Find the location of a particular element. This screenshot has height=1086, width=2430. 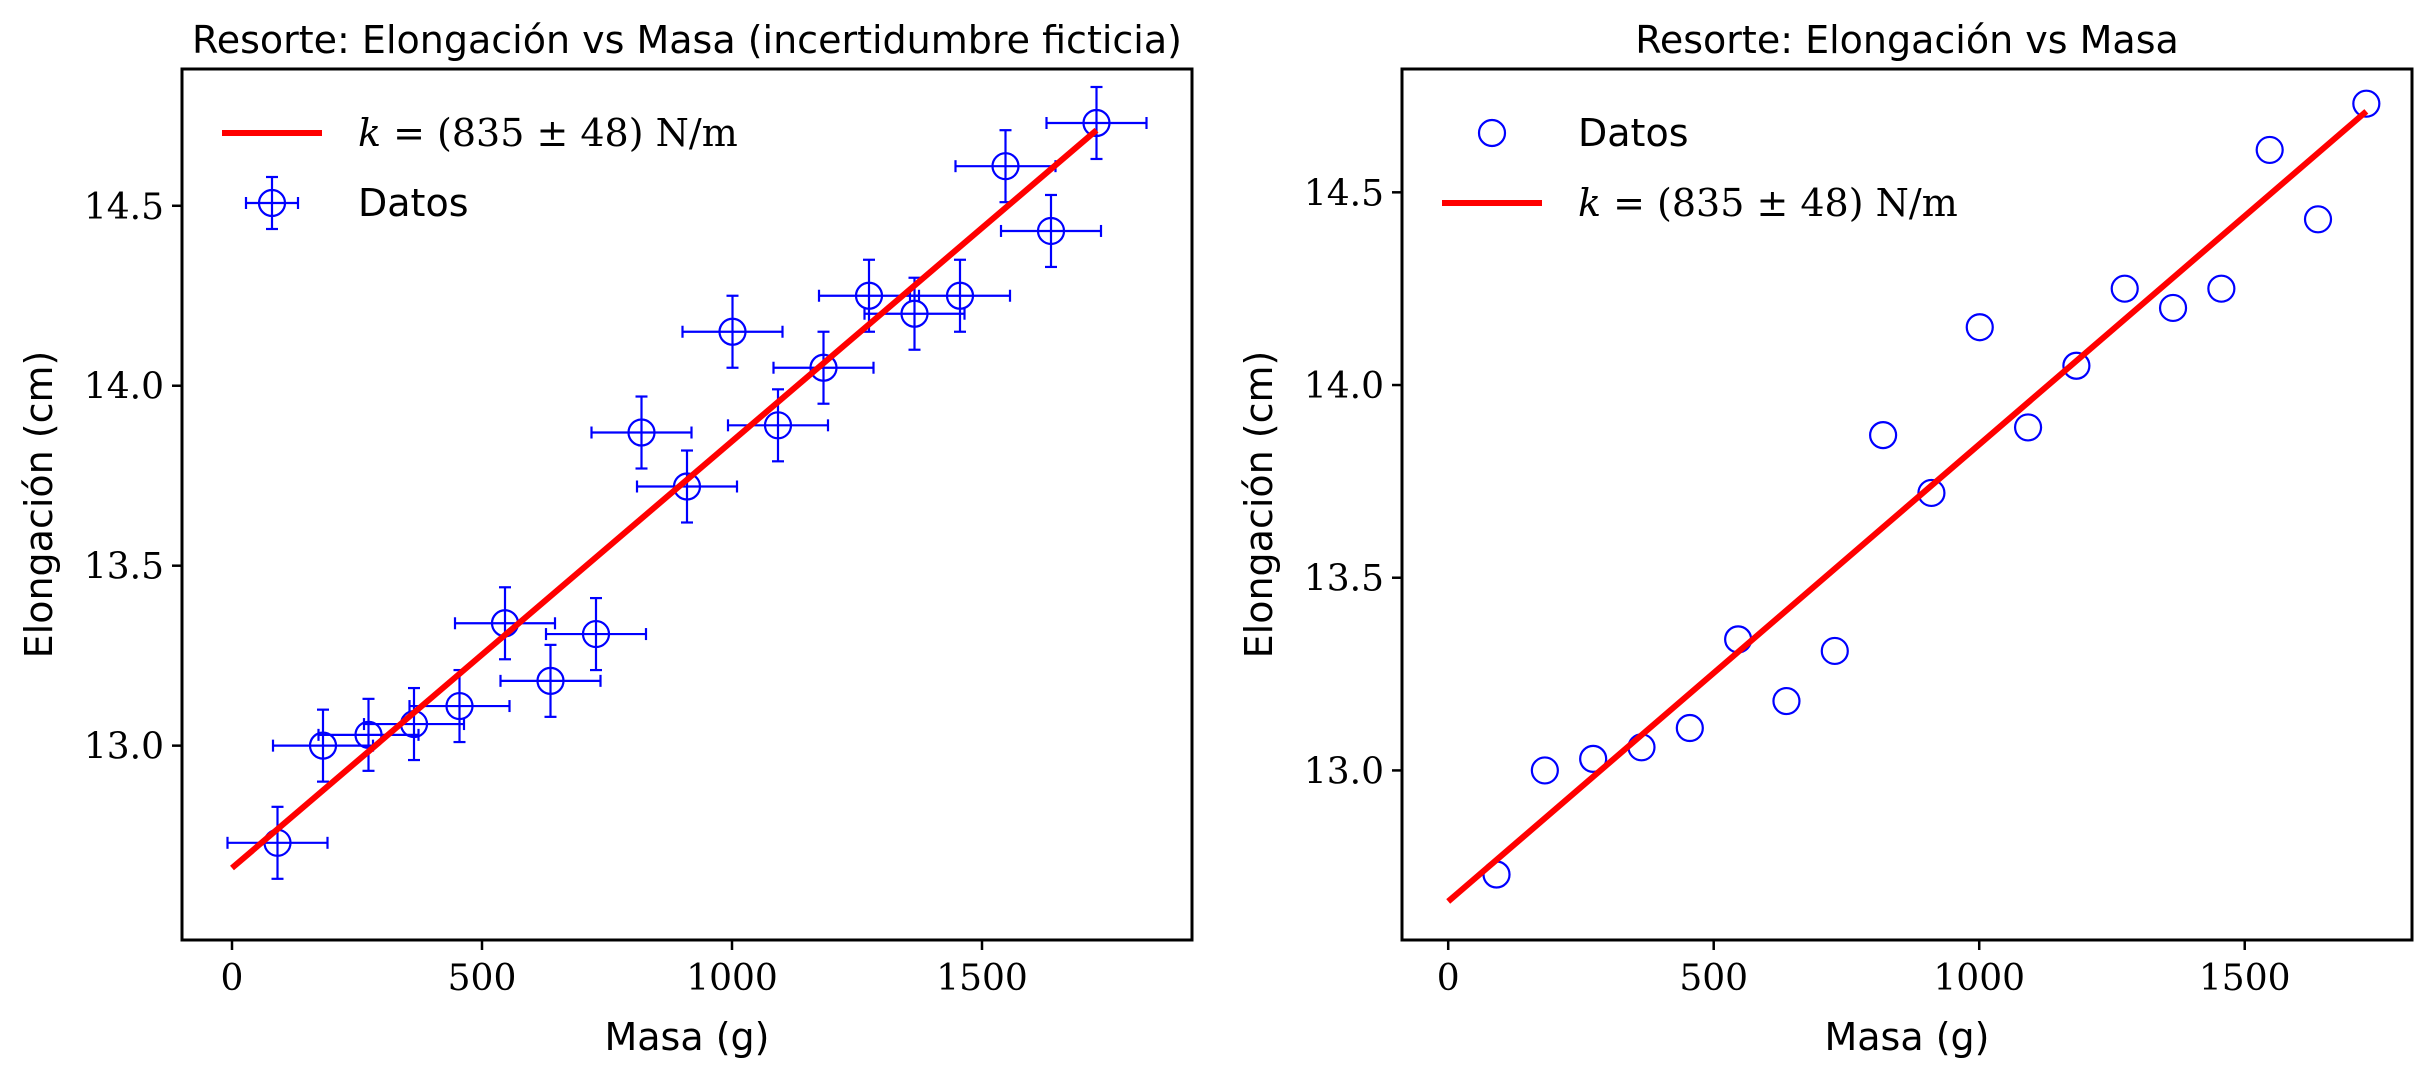

chart-title: Resorte: Elongación vs Masa is located at coordinates (1907, 40).